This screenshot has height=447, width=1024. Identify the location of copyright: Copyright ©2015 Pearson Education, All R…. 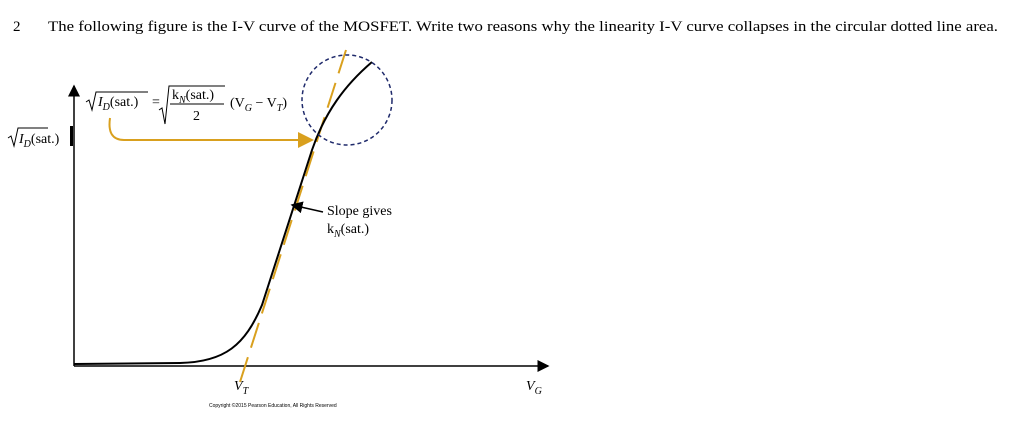
(273, 405).